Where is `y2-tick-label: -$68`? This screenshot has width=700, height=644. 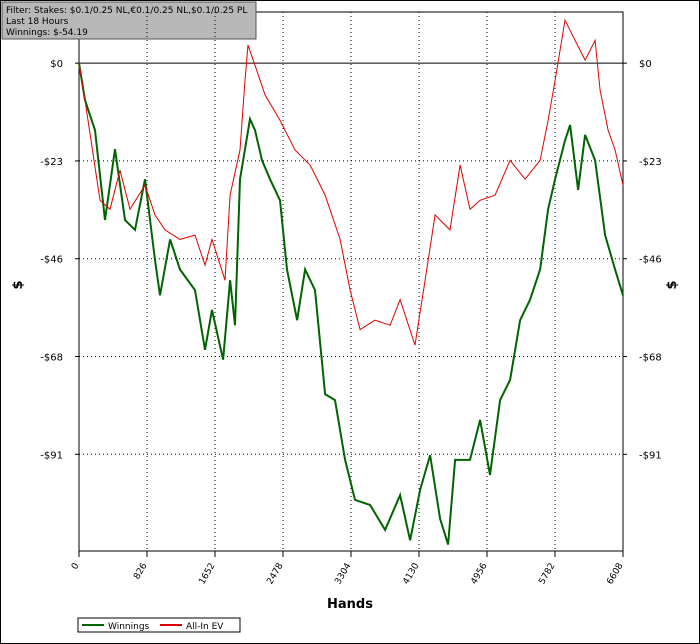
y2-tick-label: -$68 is located at coordinates (650, 358).